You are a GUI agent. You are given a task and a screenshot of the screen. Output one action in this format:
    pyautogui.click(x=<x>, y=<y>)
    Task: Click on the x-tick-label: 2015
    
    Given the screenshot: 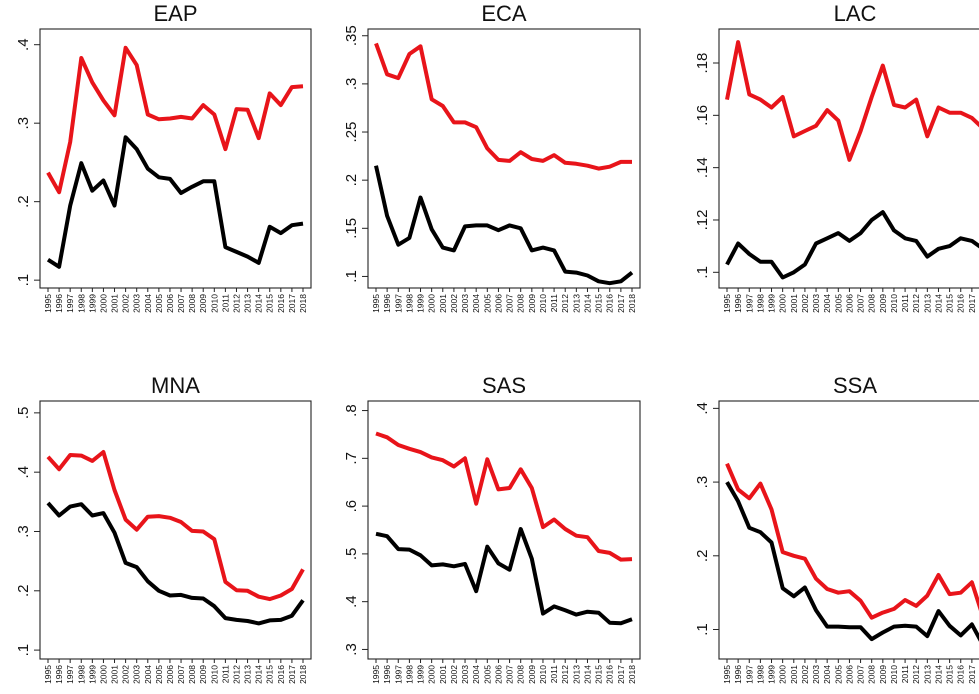 What is the action you would take?
    pyautogui.click(x=599, y=303)
    